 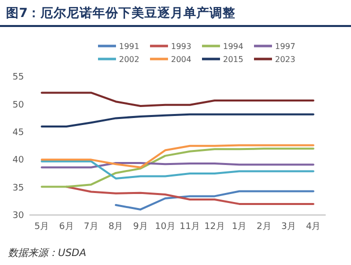 I want to click on x-tick-label: 6月, so click(x=66, y=227).